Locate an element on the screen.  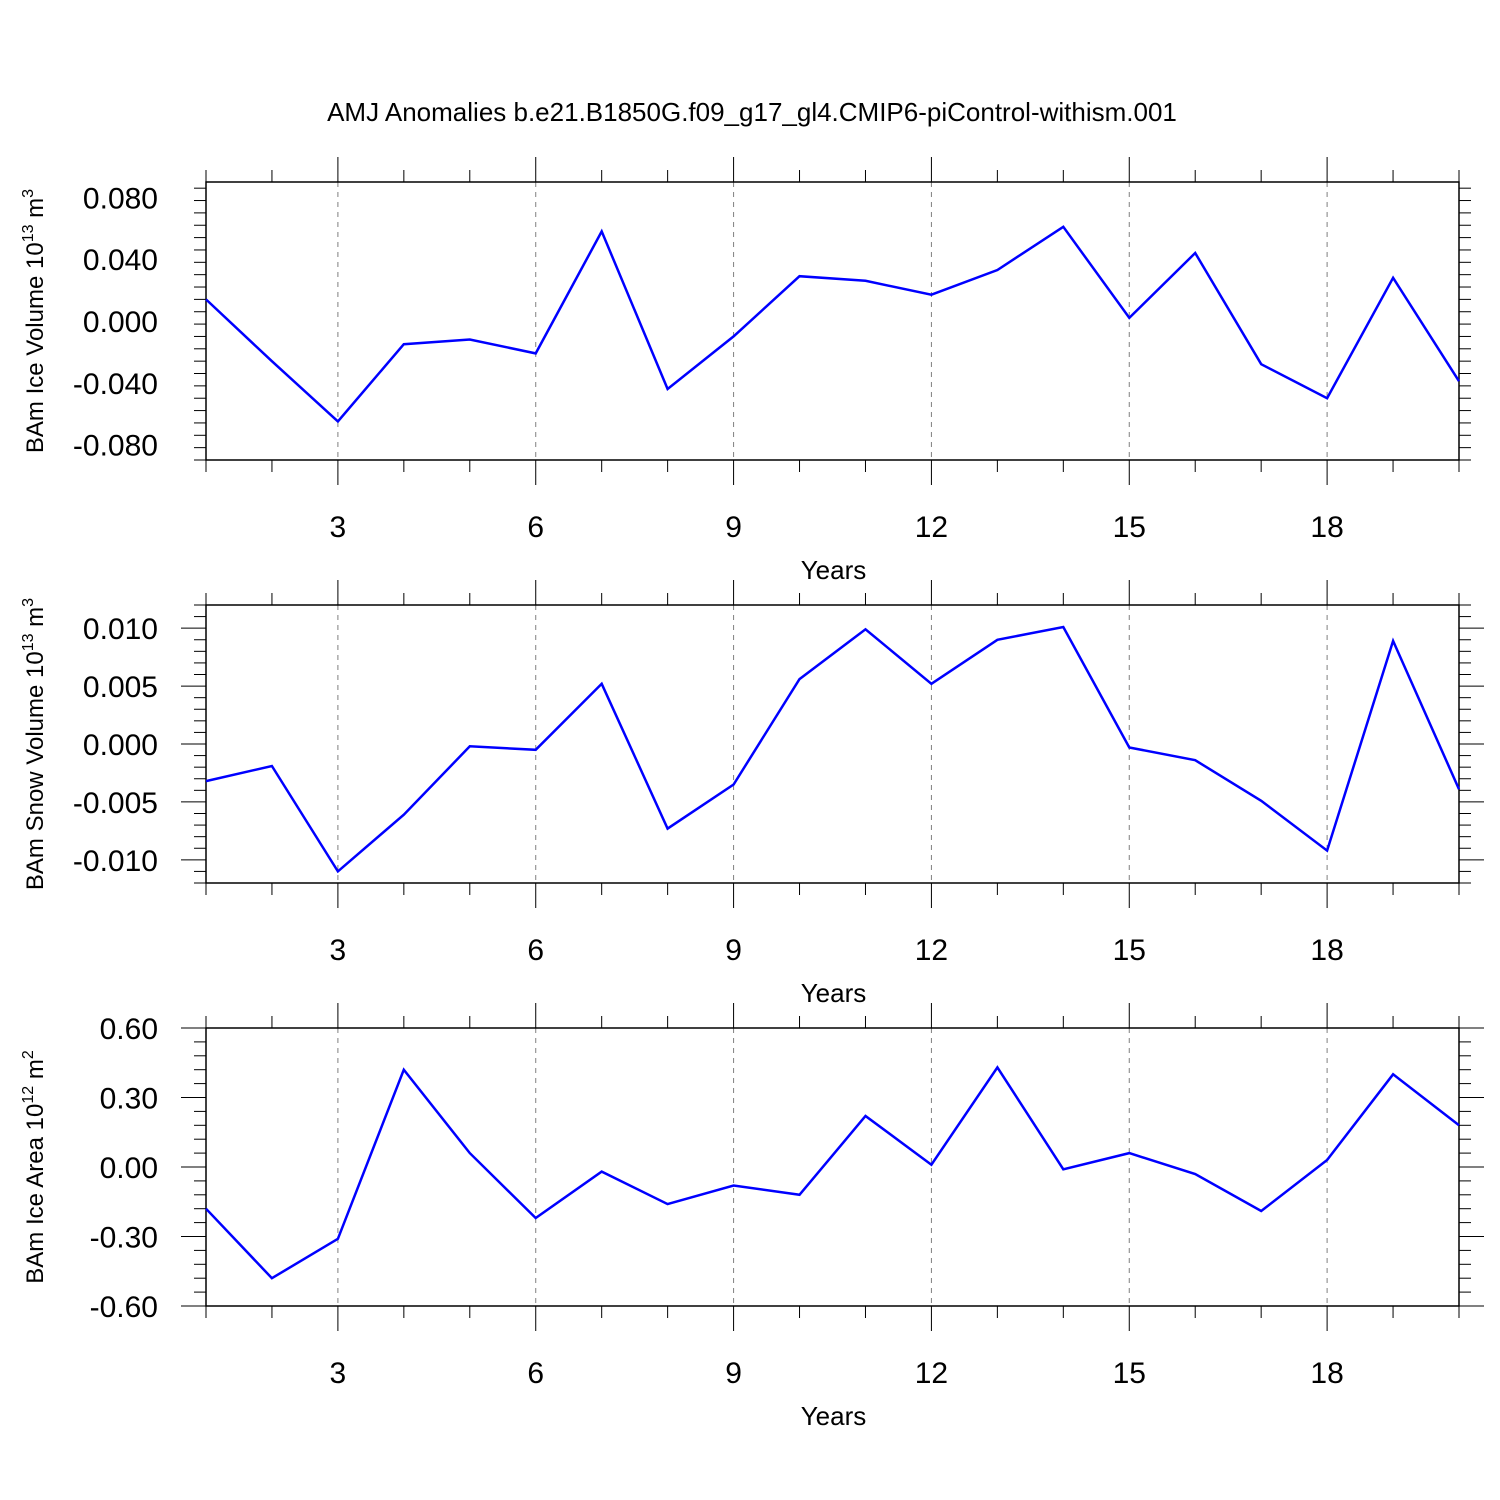
y-axis-label-exponent: 12 is located at coordinates (28, 1095).